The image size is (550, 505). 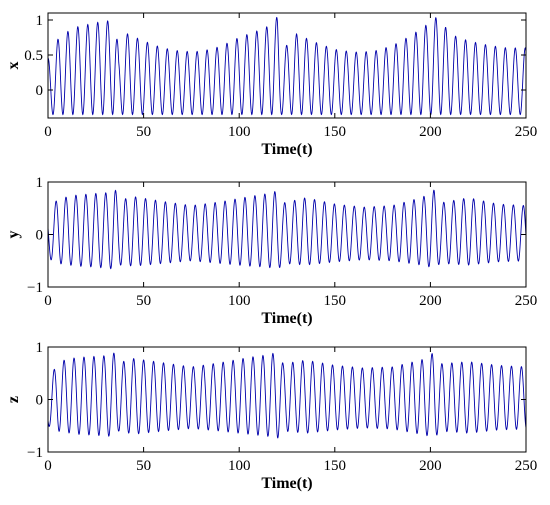 What do you see at coordinates (13, 235) in the screenshot?
I see `y-axis-label: y` at bounding box center [13, 235].